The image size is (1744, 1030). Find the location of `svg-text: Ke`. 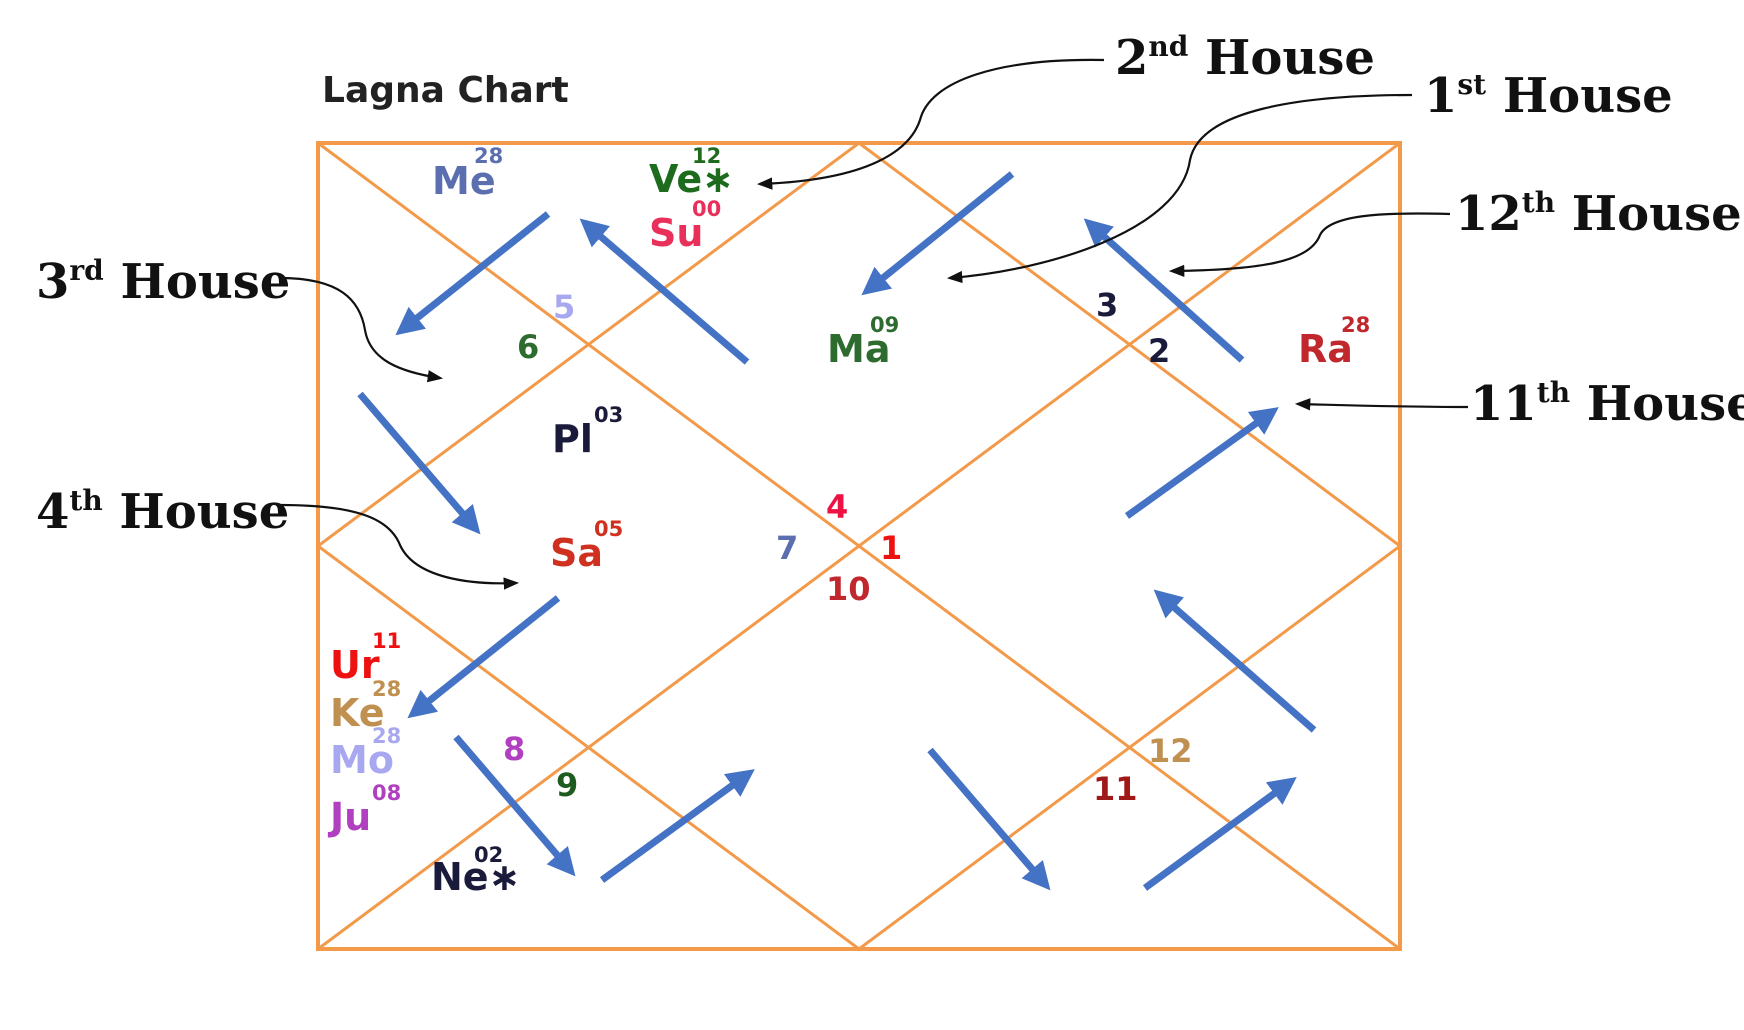

svg-text: Ke is located at coordinates (357, 713).